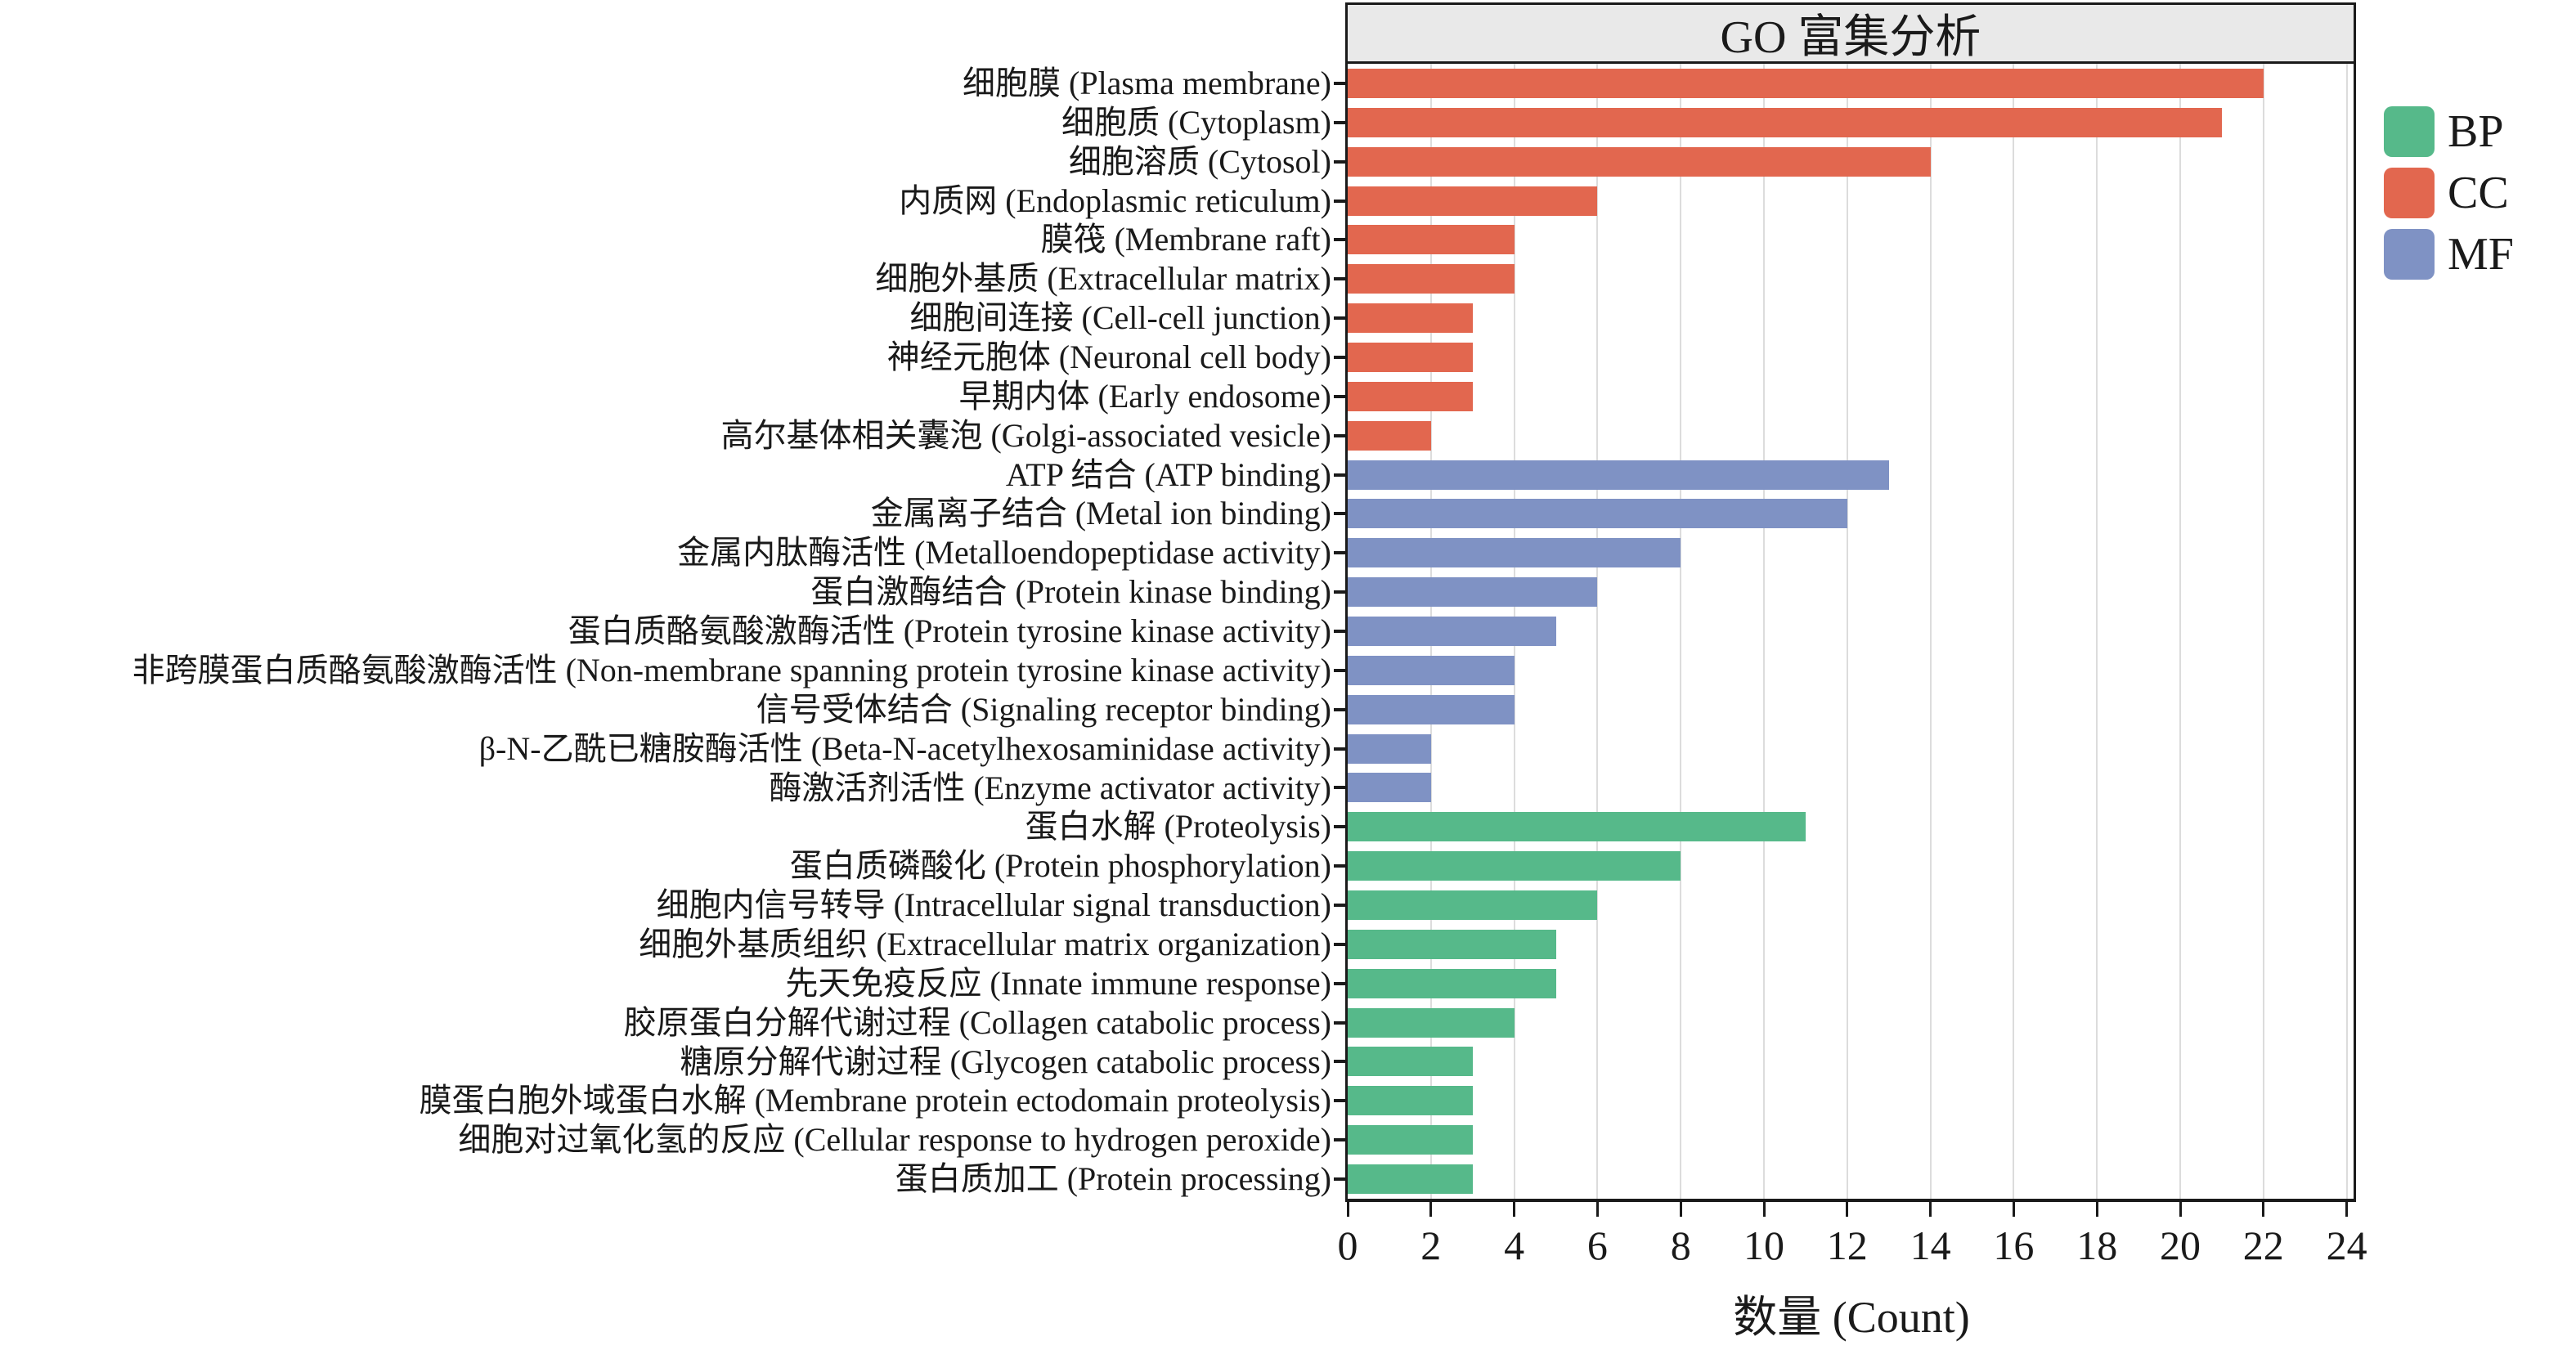  What do you see at coordinates (1515, 1245) in the screenshot?
I see `x-tick-label: 4` at bounding box center [1515, 1245].